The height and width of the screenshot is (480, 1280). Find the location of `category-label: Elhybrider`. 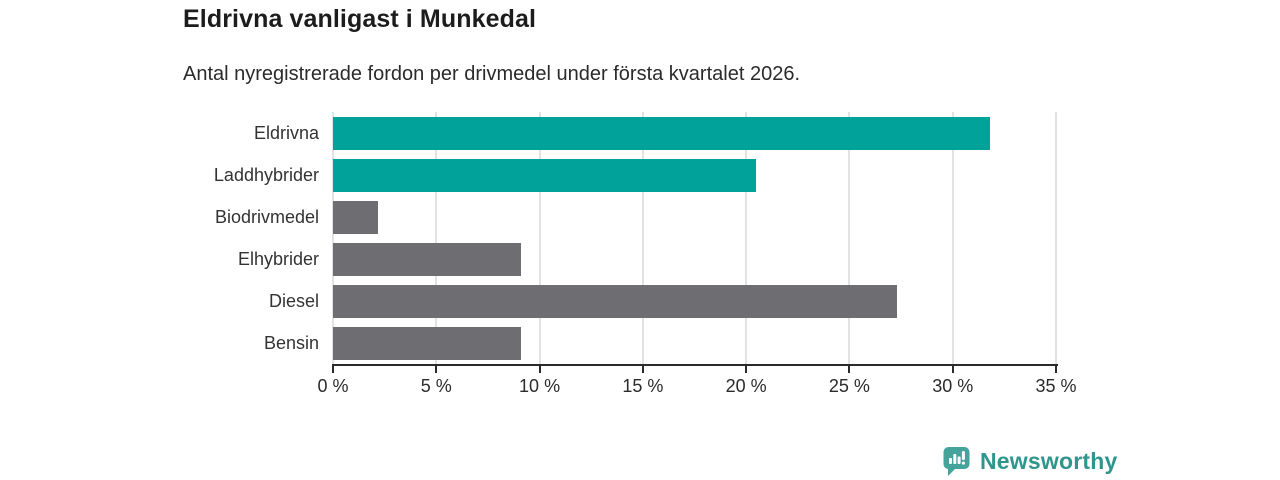

category-label: Elhybrider is located at coordinates (278, 259).